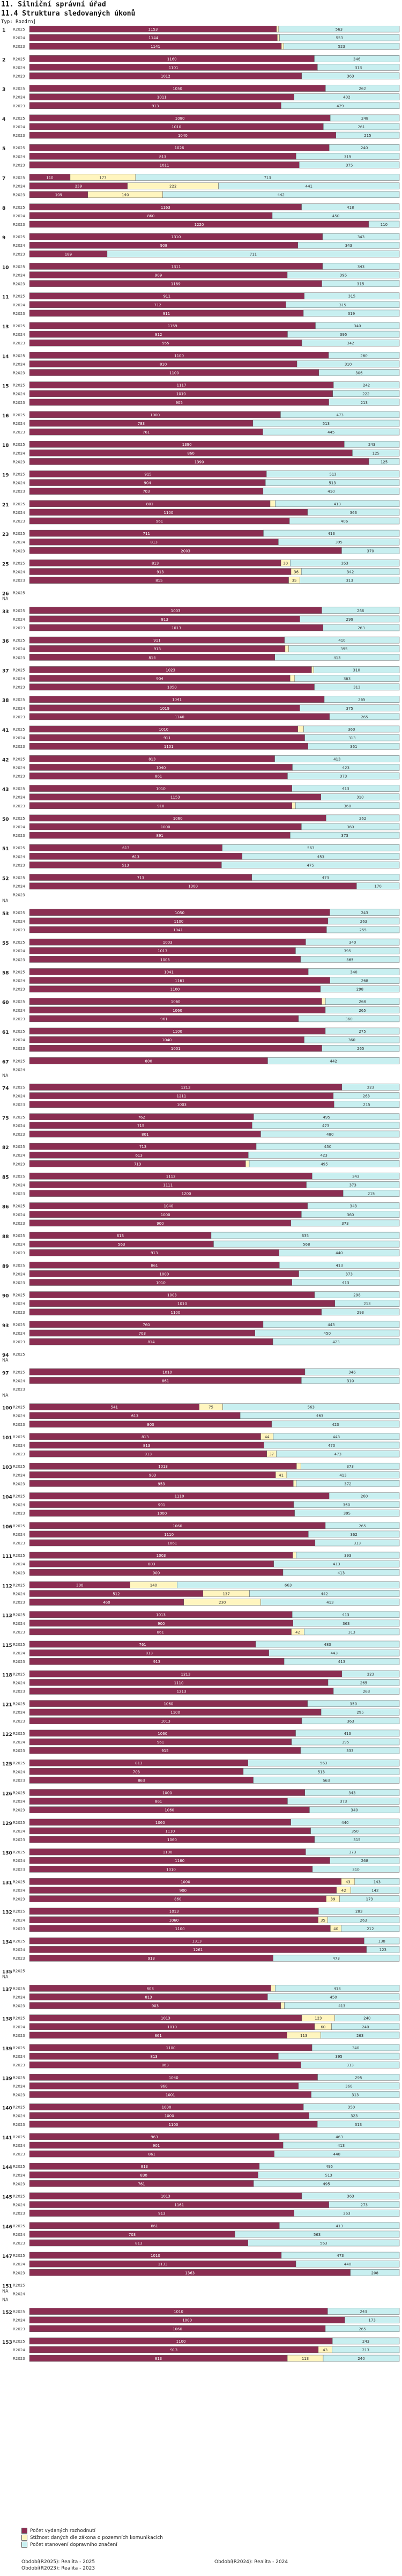  What do you see at coordinates (366, 2341) in the screenshot?
I see `bar-value-label: 243` at bounding box center [366, 2341].